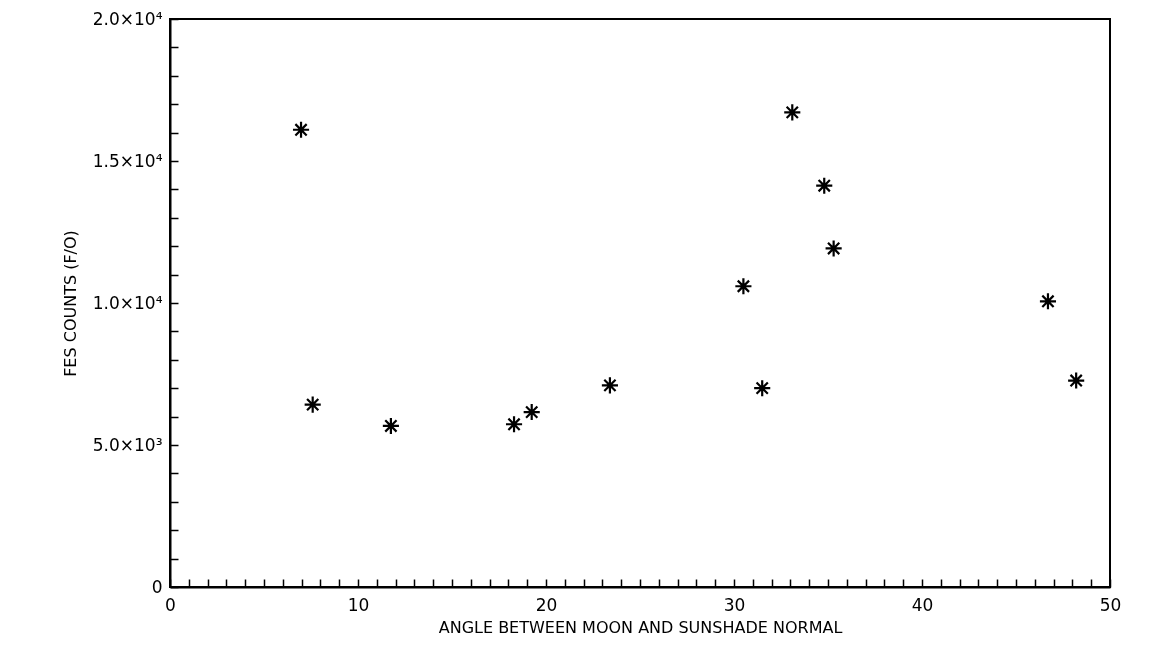 This screenshot has width=1162, height=672. I want to click on y-tick-label: 1.5×10⁴, so click(127, 160).